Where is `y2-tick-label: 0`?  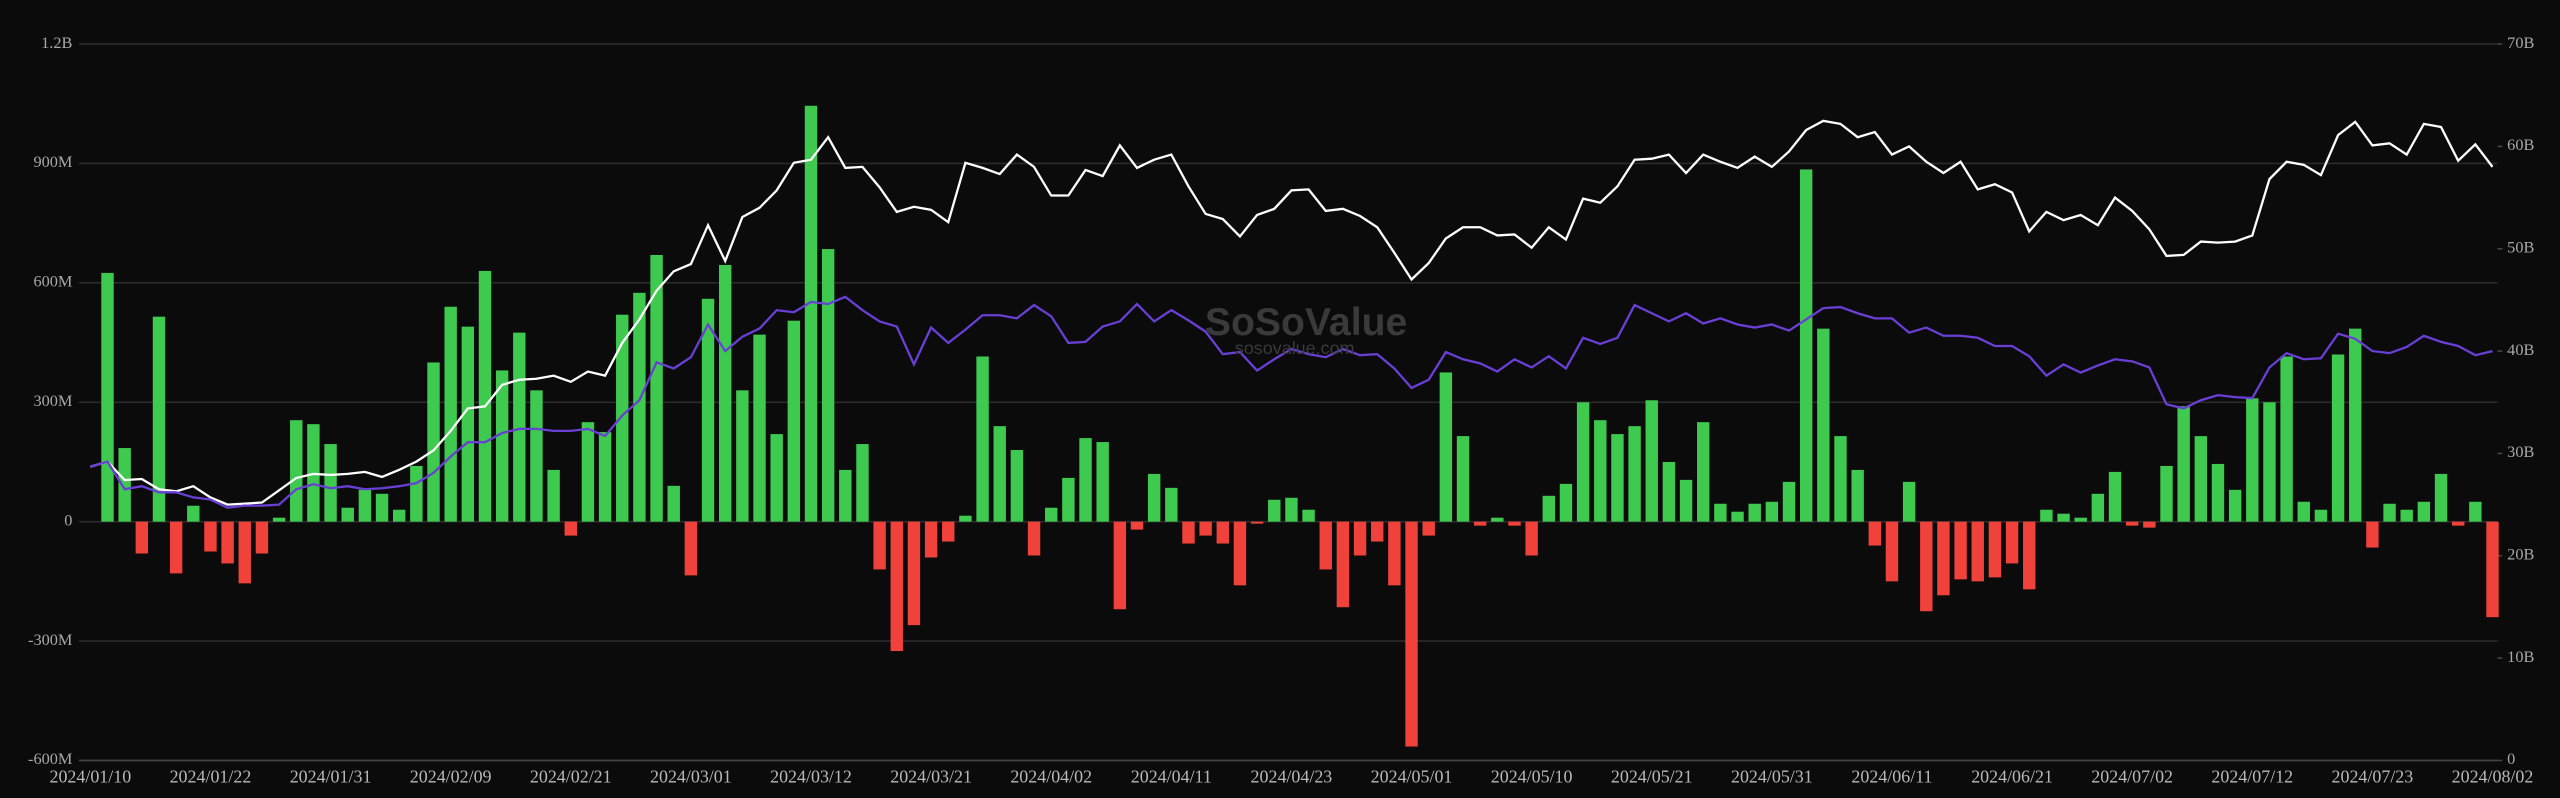
y2-tick-label: 0 is located at coordinates (2511, 758).